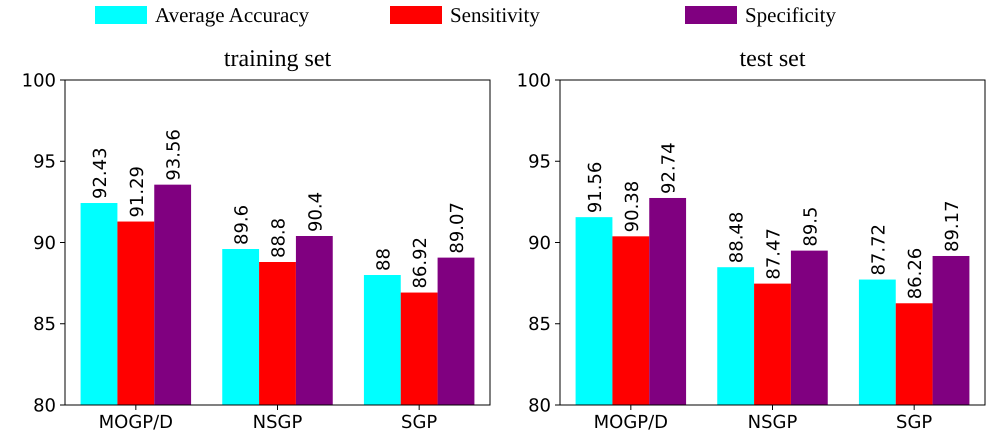 The width and height of the screenshot is (991, 435). Describe the element at coordinates (595, 188) in the screenshot. I see `data-label: 91.56` at that location.